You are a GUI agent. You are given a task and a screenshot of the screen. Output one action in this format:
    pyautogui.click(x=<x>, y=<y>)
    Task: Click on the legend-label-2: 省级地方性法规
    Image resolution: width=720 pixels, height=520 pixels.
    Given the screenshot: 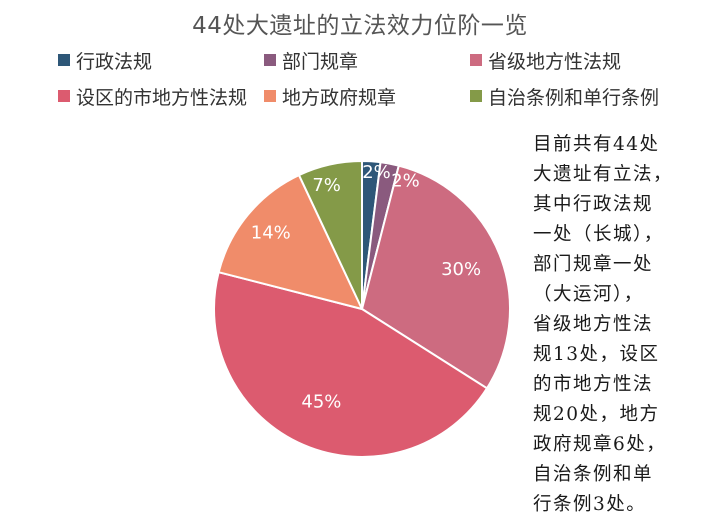 What is the action you would take?
    pyautogui.click(x=555, y=61)
    